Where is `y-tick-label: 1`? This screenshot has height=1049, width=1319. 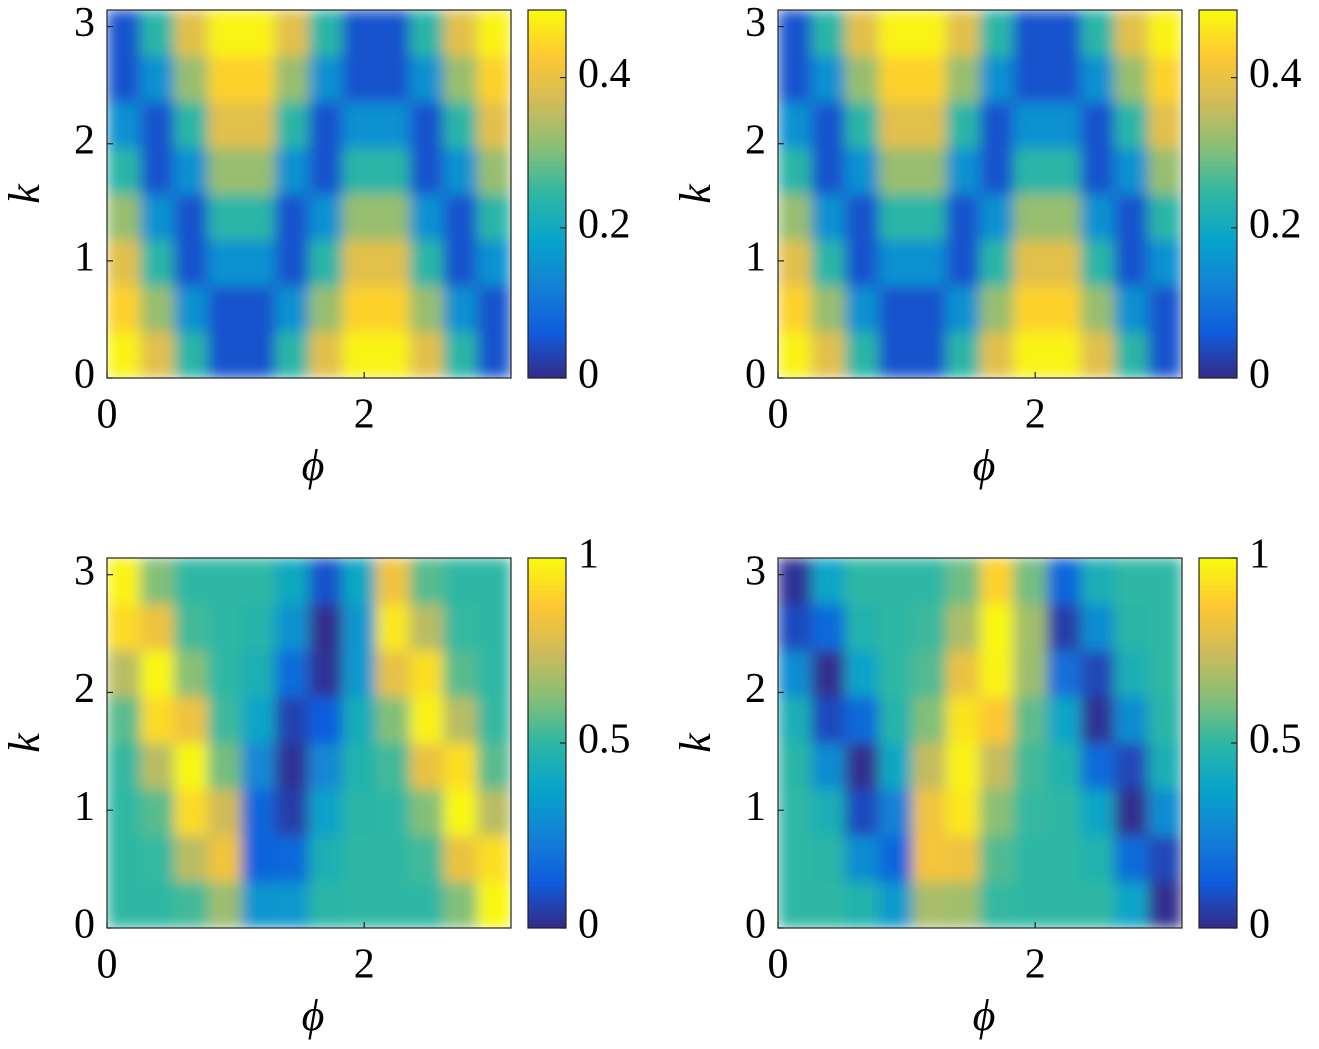 y-tick-label: 1 is located at coordinates (84, 258).